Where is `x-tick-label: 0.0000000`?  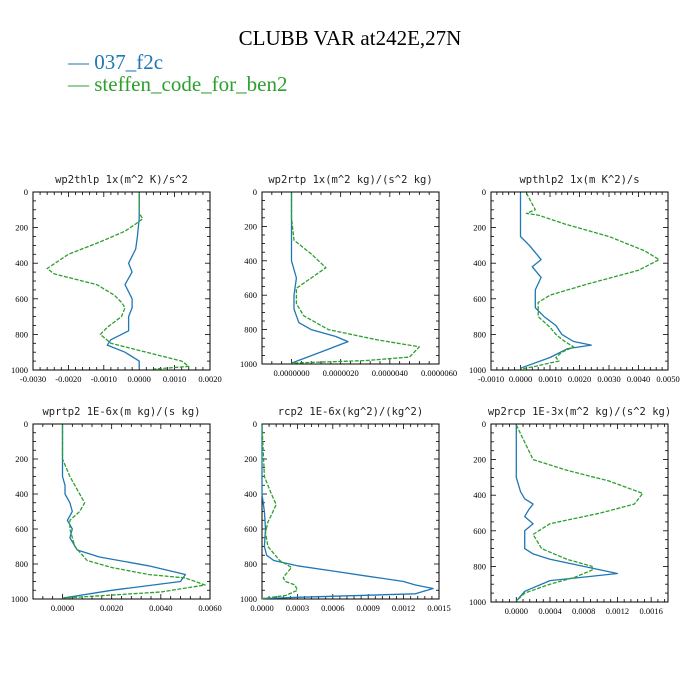
x-tick-label: 0.0000000 is located at coordinates (291, 373).